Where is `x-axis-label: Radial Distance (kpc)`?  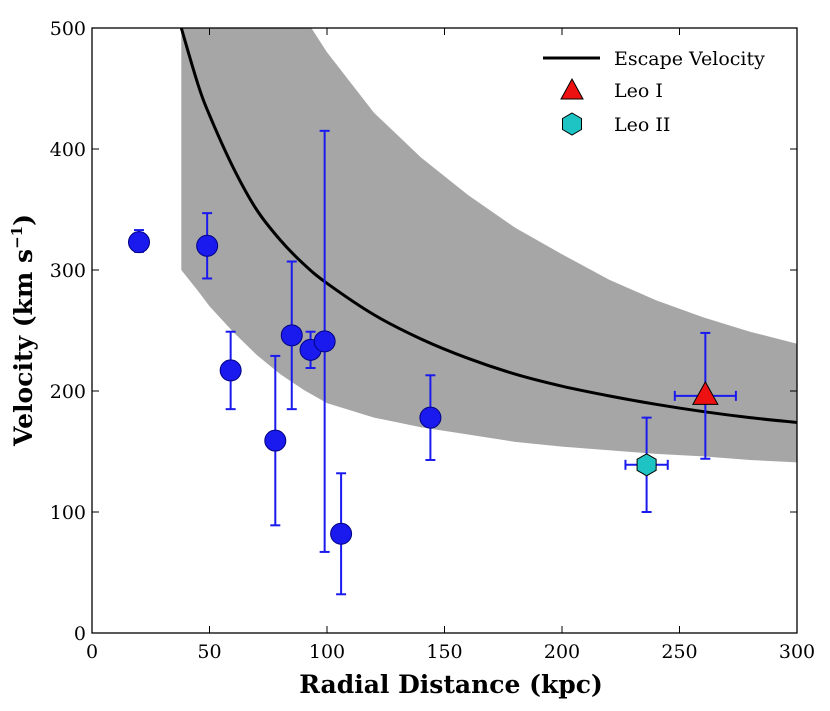
x-axis-label: Radial Distance (kpc) is located at coordinates (451, 684).